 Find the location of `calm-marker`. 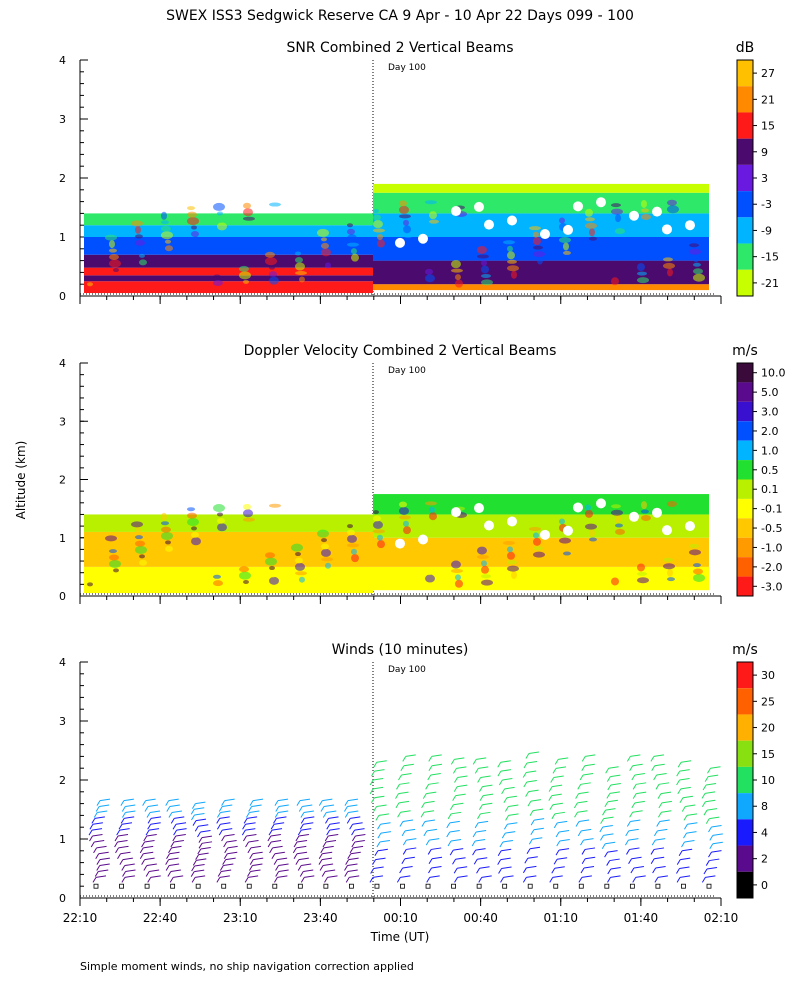

calm-marker is located at coordinates (505, 886).